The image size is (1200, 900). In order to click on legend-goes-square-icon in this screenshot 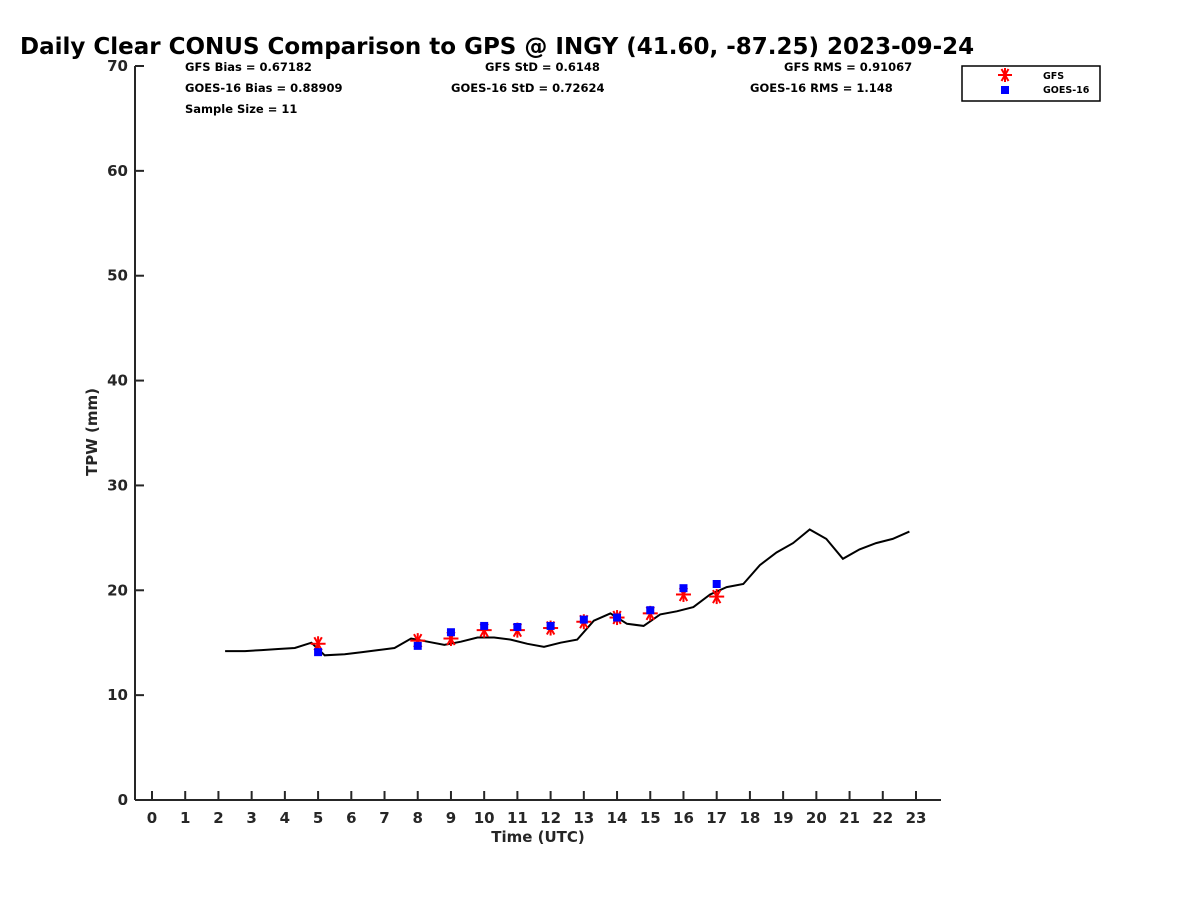, I will do `click(1005, 90)`.